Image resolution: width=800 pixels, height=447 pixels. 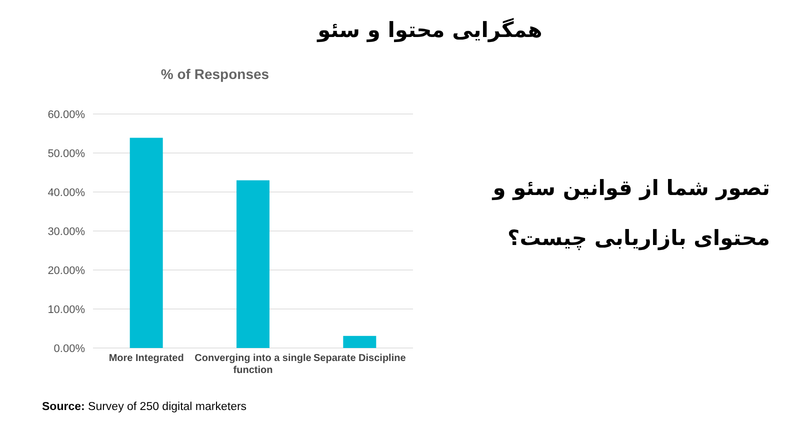 I want to click on y-tick-label: 0.00%, so click(x=70, y=349).